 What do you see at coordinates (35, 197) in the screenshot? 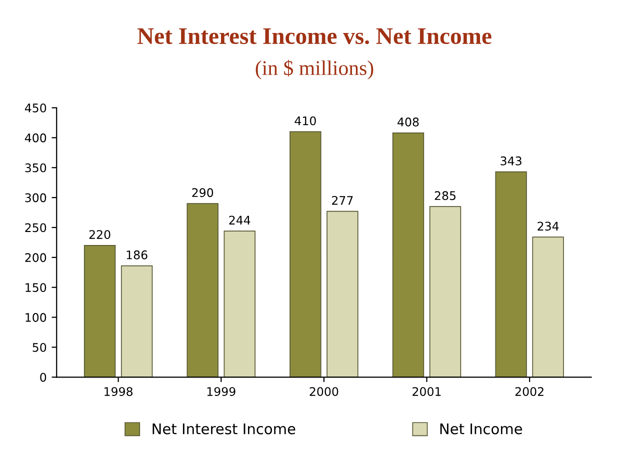
I see `y-tick-label: 300` at bounding box center [35, 197].